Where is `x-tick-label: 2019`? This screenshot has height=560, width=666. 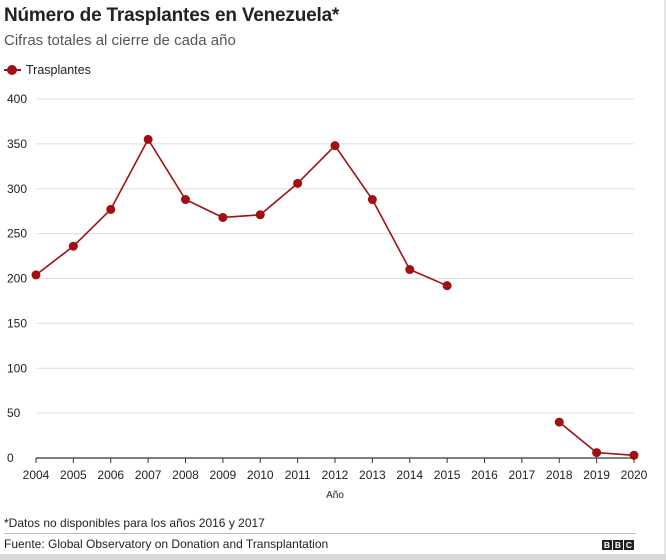 x-tick-label: 2019 is located at coordinates (596, 475).